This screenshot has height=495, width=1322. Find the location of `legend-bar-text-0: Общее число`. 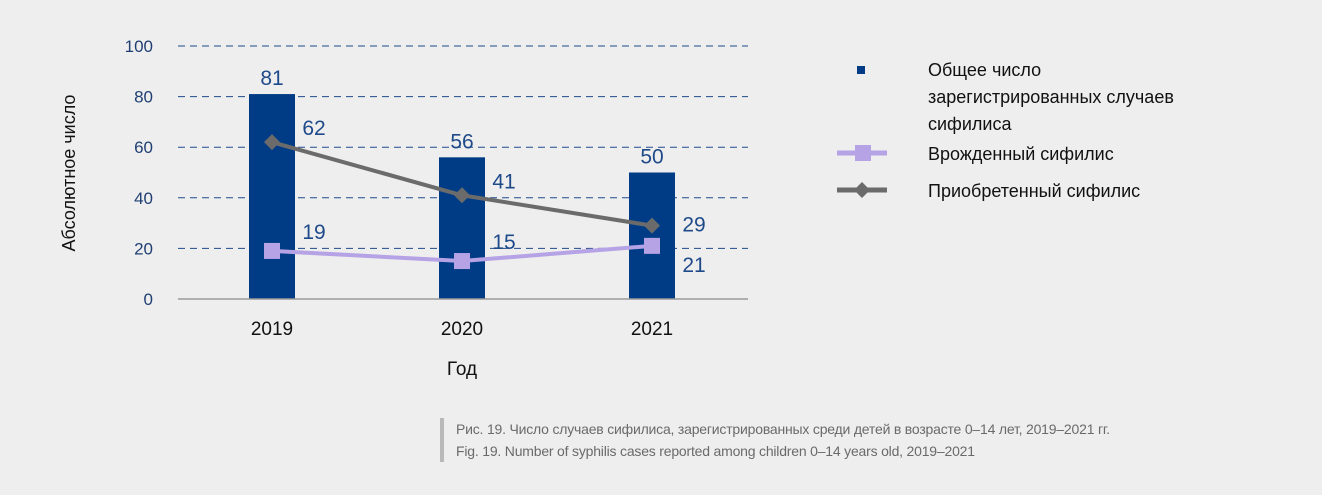

legend-bar-text-0: Общее число is located at coordinates (984, 70).